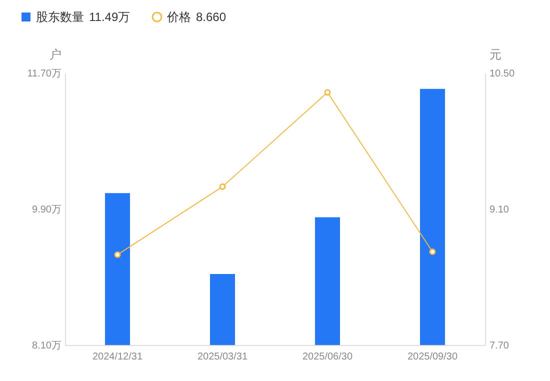 This screenshot has height=381, width=550. I want to click on x-tick-label: 2025/03/31, so click(222, 357).